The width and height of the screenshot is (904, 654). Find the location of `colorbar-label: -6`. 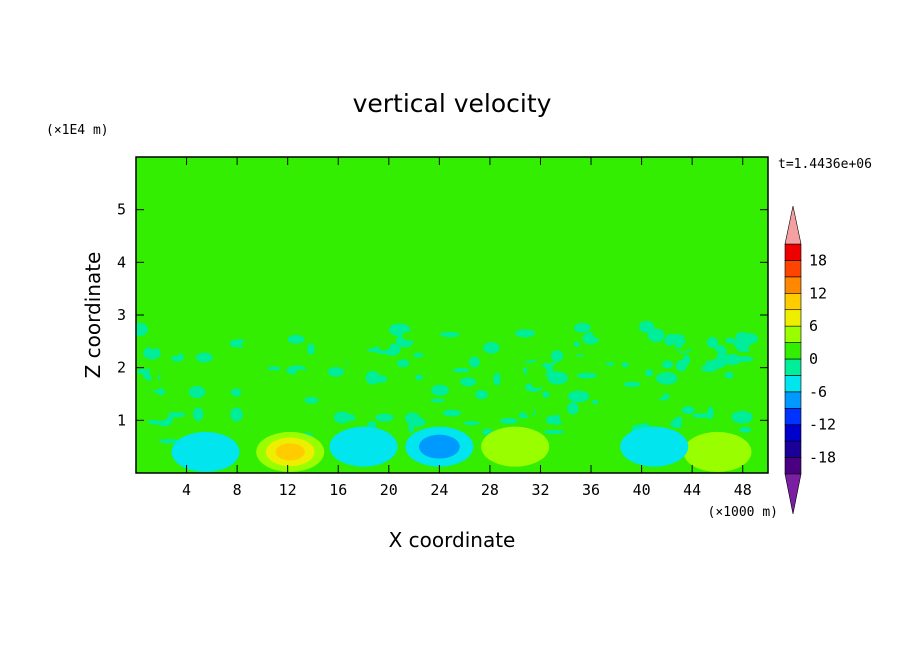

colorbar-label: -6 is located at coordinates (818, 392).